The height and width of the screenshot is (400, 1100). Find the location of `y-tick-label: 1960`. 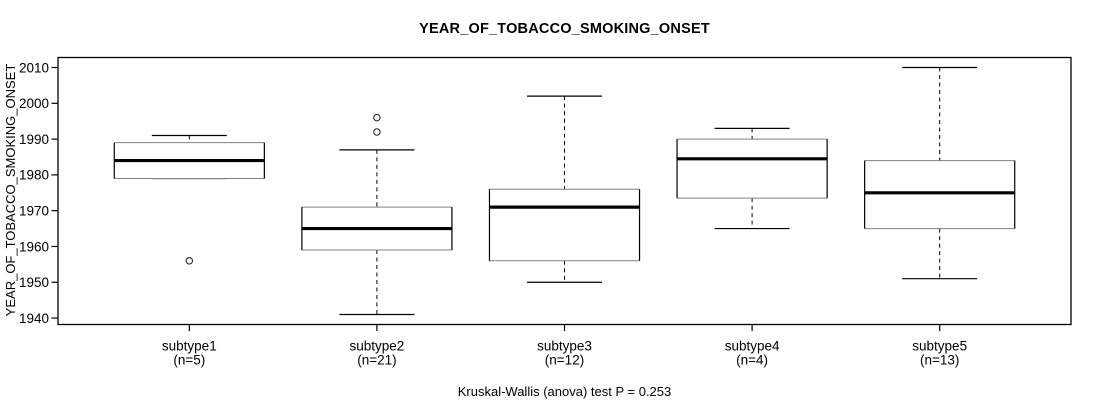

y-tick-label: 1960 is located at coordinates (34, 246).